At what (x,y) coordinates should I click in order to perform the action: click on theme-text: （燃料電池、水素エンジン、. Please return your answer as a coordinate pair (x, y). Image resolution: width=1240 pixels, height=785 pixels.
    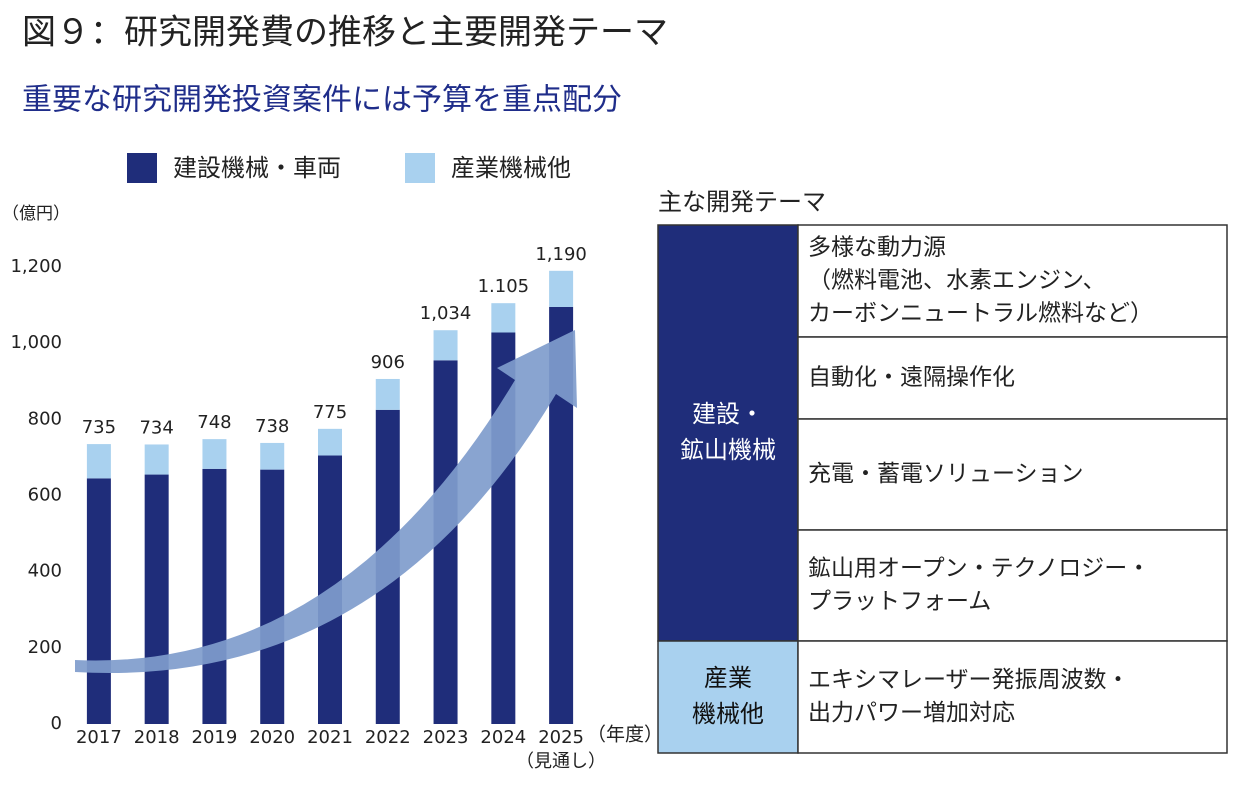
    Looking at the image, I should click on (957, 281).